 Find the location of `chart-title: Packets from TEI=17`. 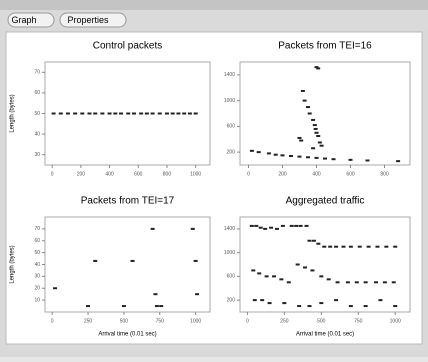

chart-title: Packets from TEI=17 is located at coordinates (128, 201).